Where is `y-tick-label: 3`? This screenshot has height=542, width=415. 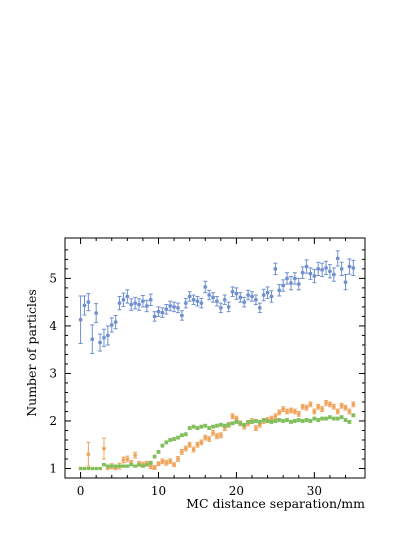 y-tick-label: 3 is located at coordinates (53, 373).